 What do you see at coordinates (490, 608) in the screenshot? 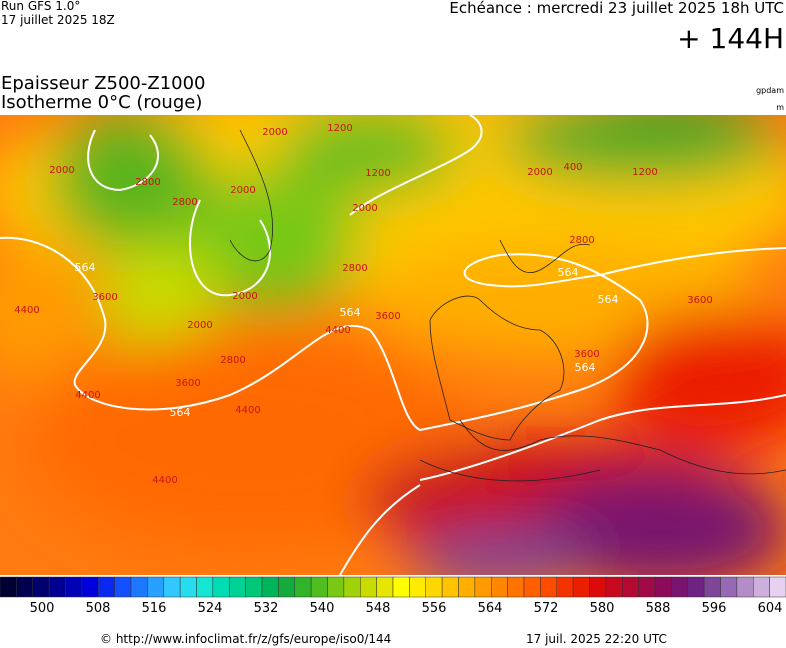
I see `colorbar-label: 564` at bounding box center [490, 608].